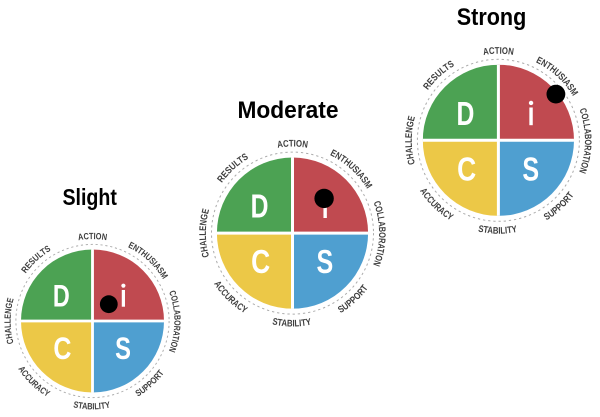 The width and height of the screenshot is (600, 417). I want to click on svg-text: Moderate, so click(288, 110).